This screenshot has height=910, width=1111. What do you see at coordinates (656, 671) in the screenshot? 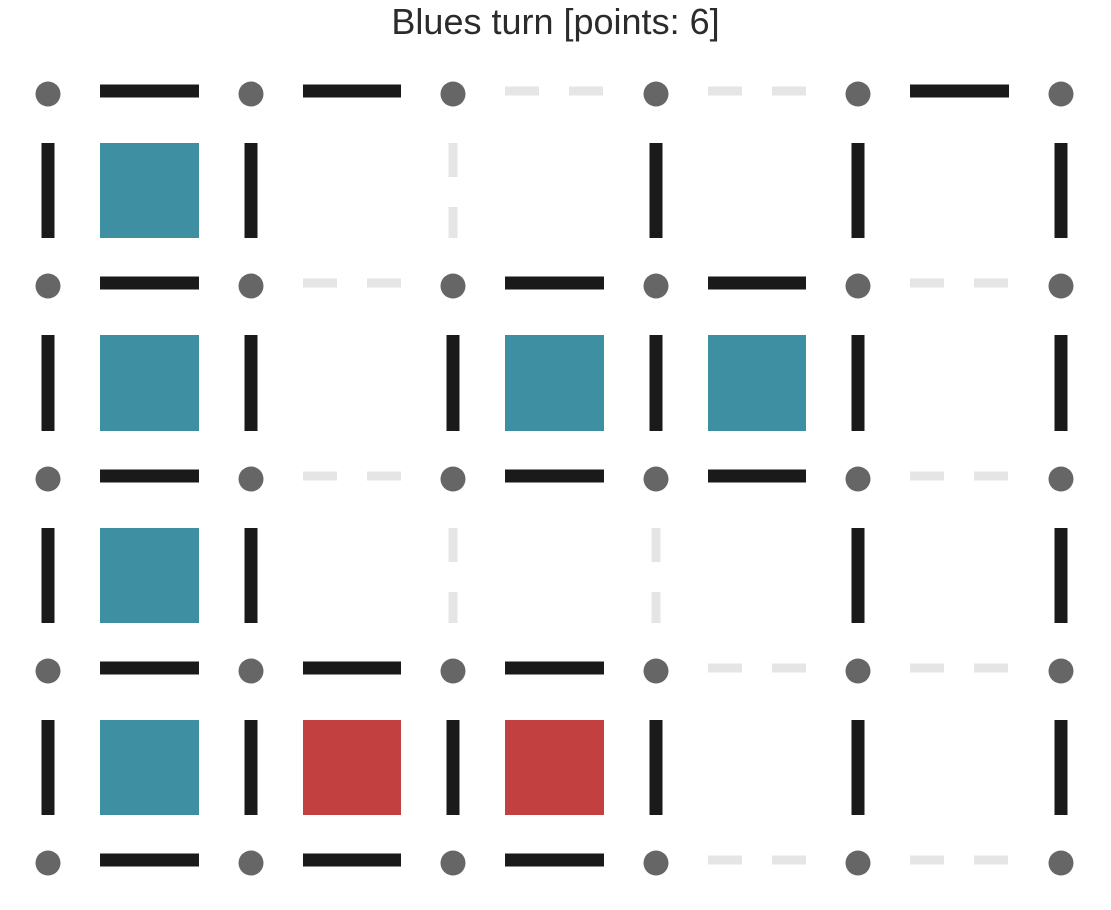
I see `dot-r3-c3` at bounding box center [656, 671].